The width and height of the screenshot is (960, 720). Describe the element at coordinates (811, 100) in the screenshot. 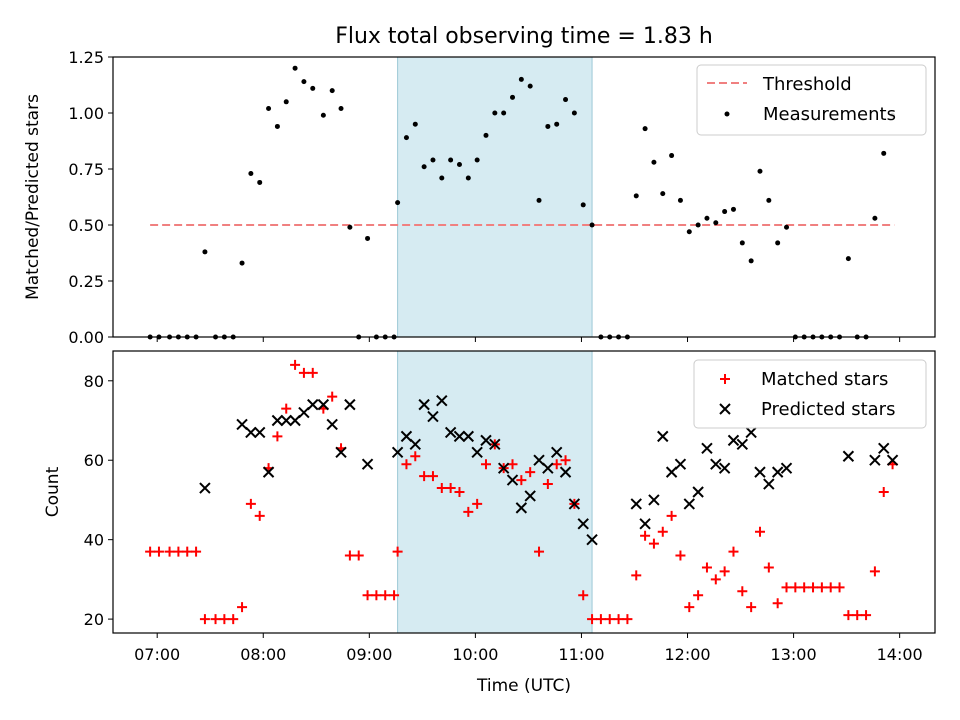

I see `top-legend-box` at that location.